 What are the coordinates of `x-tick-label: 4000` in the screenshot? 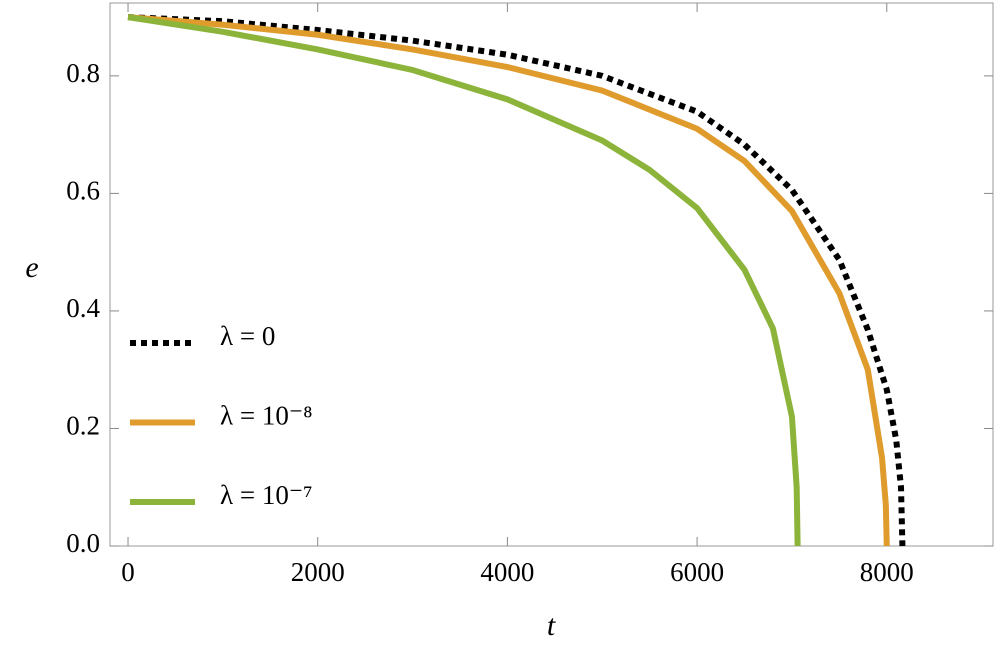 It's located at (507, 572).